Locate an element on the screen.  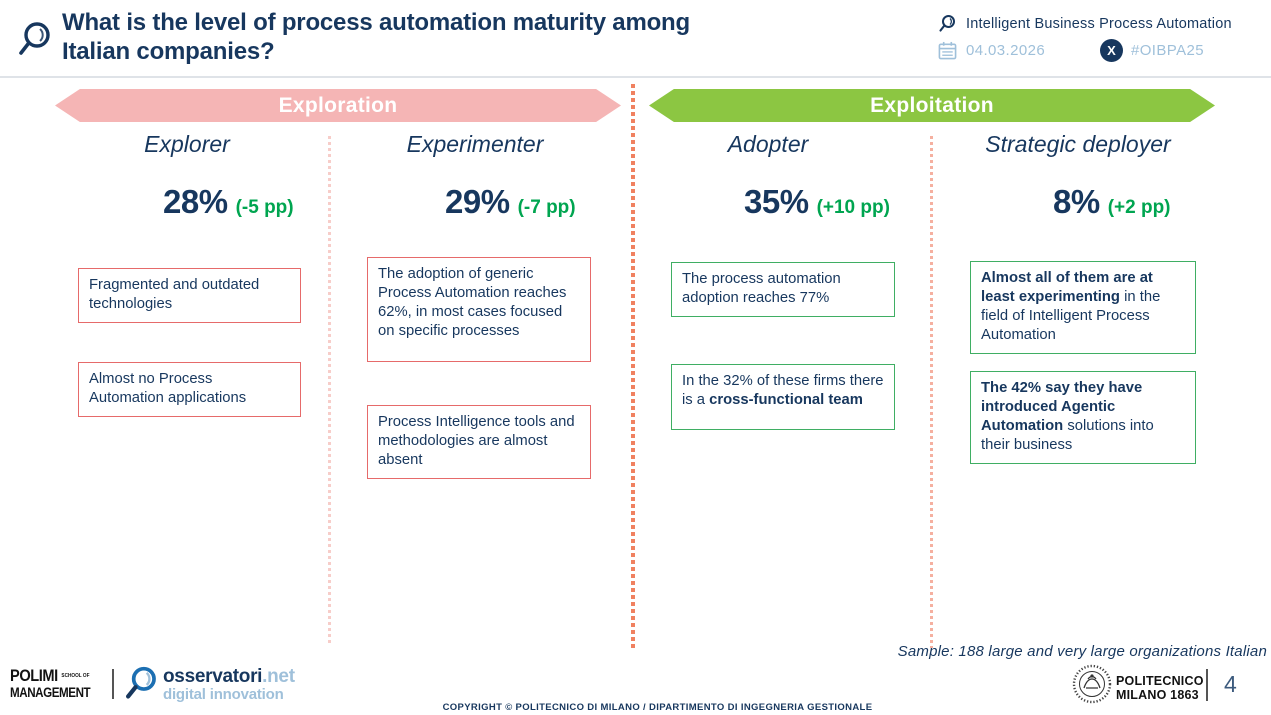
polimi-school-of-management-logo: POLIMI SCHOOL OF MANAGEMENT is located at coordinates (50, 683).